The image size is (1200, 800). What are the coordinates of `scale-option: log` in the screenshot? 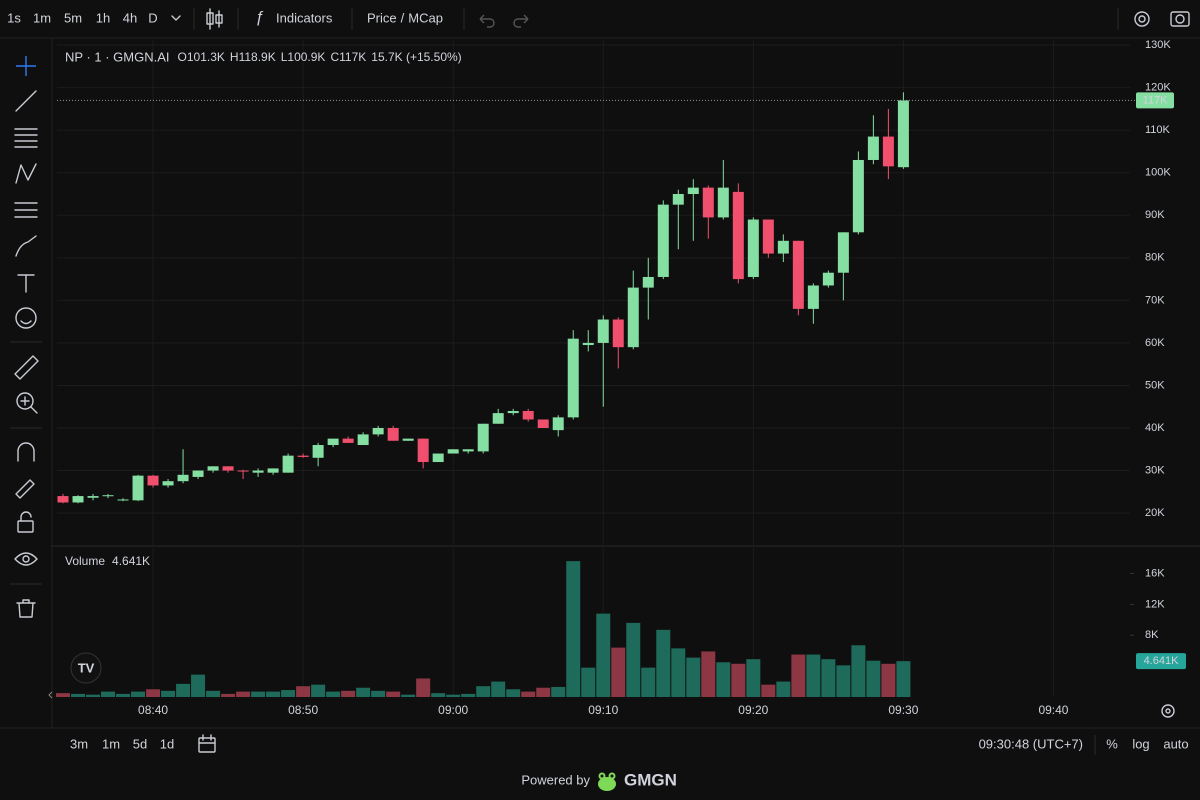 It's located at (1140, 743).